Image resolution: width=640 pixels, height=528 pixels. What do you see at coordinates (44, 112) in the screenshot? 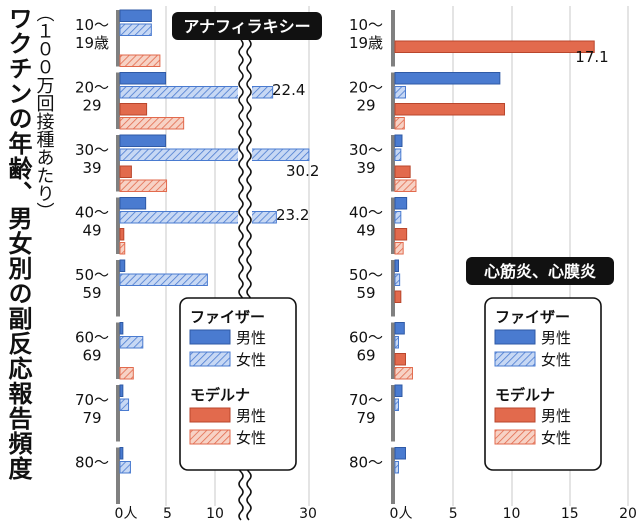
I see `unit-note: （１００万回接種あたり）` at bounding box center [44, 112].